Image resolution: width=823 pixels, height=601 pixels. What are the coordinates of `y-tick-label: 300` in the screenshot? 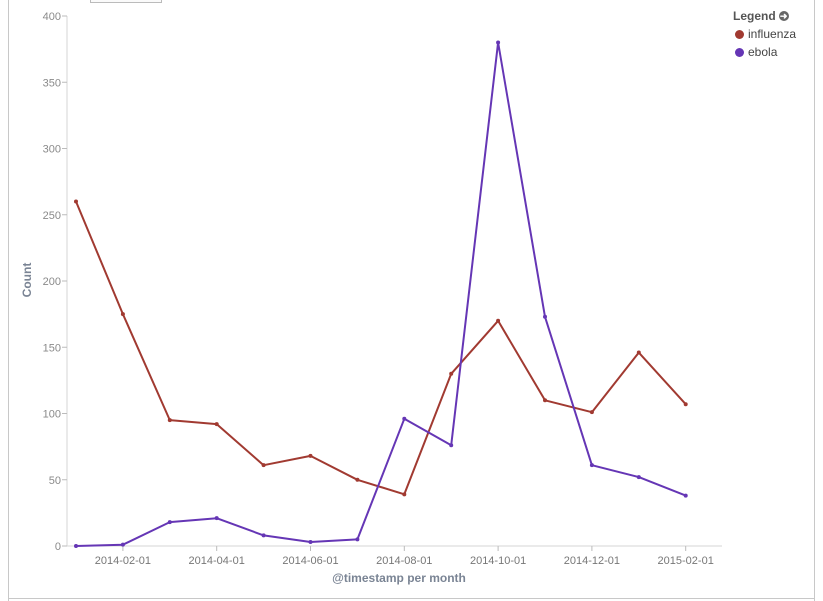 It's located at (52, 150).